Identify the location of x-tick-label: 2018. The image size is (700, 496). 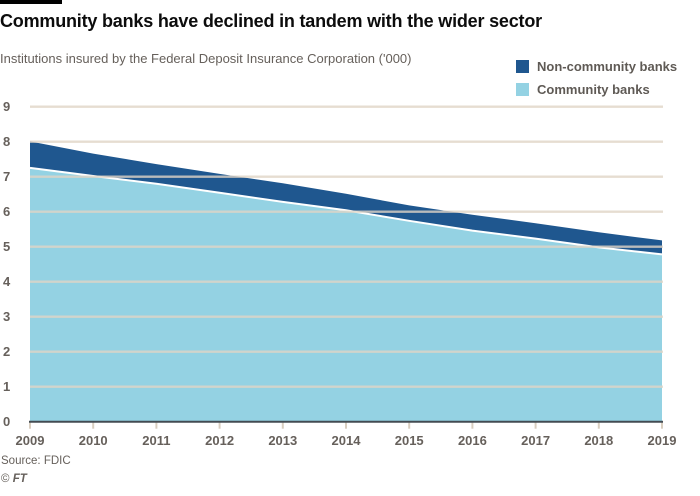
(598, 440).